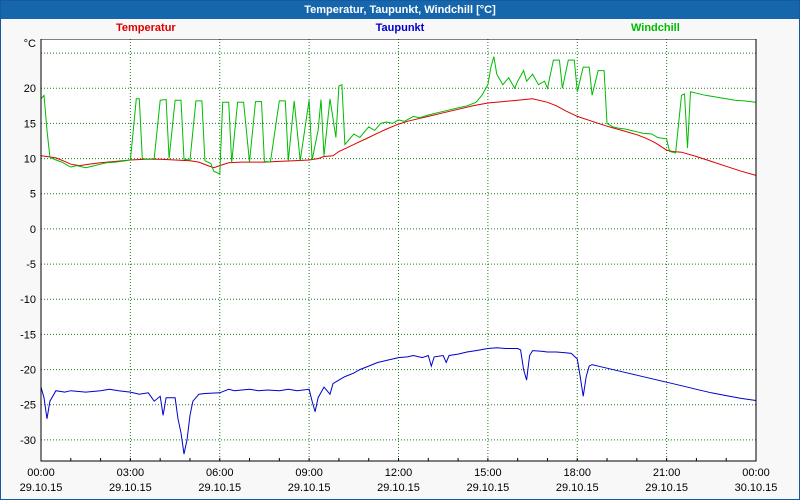 This screenshot has width=800, height=500. Describe the element at coordinates (28, 406) in the screenshot. I see `y-tick-label: -25` at that location.